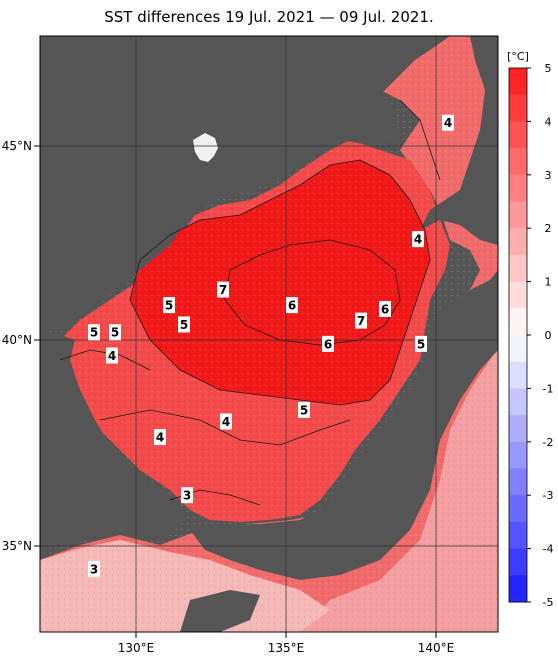 The height and width of the screenshot is (657, 558). What do you see at coordinates (548, 228) in the screenshot?
I see `colorbar-tick-label: 2` at bounding box center [548, 228].